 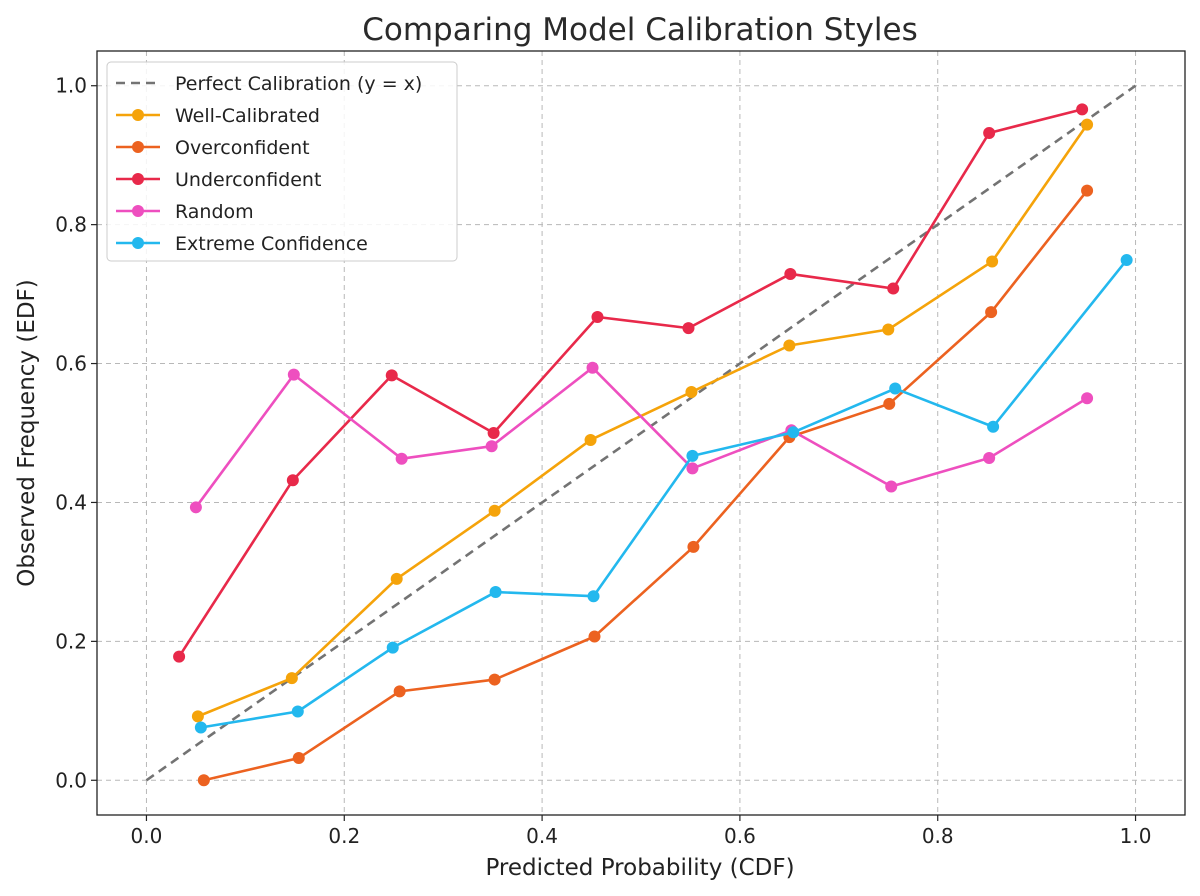 What do you see at coordinates (71, 364) in the screenshot?
I see `y-tick-label: 0.6` at bounding box center [71, 364].